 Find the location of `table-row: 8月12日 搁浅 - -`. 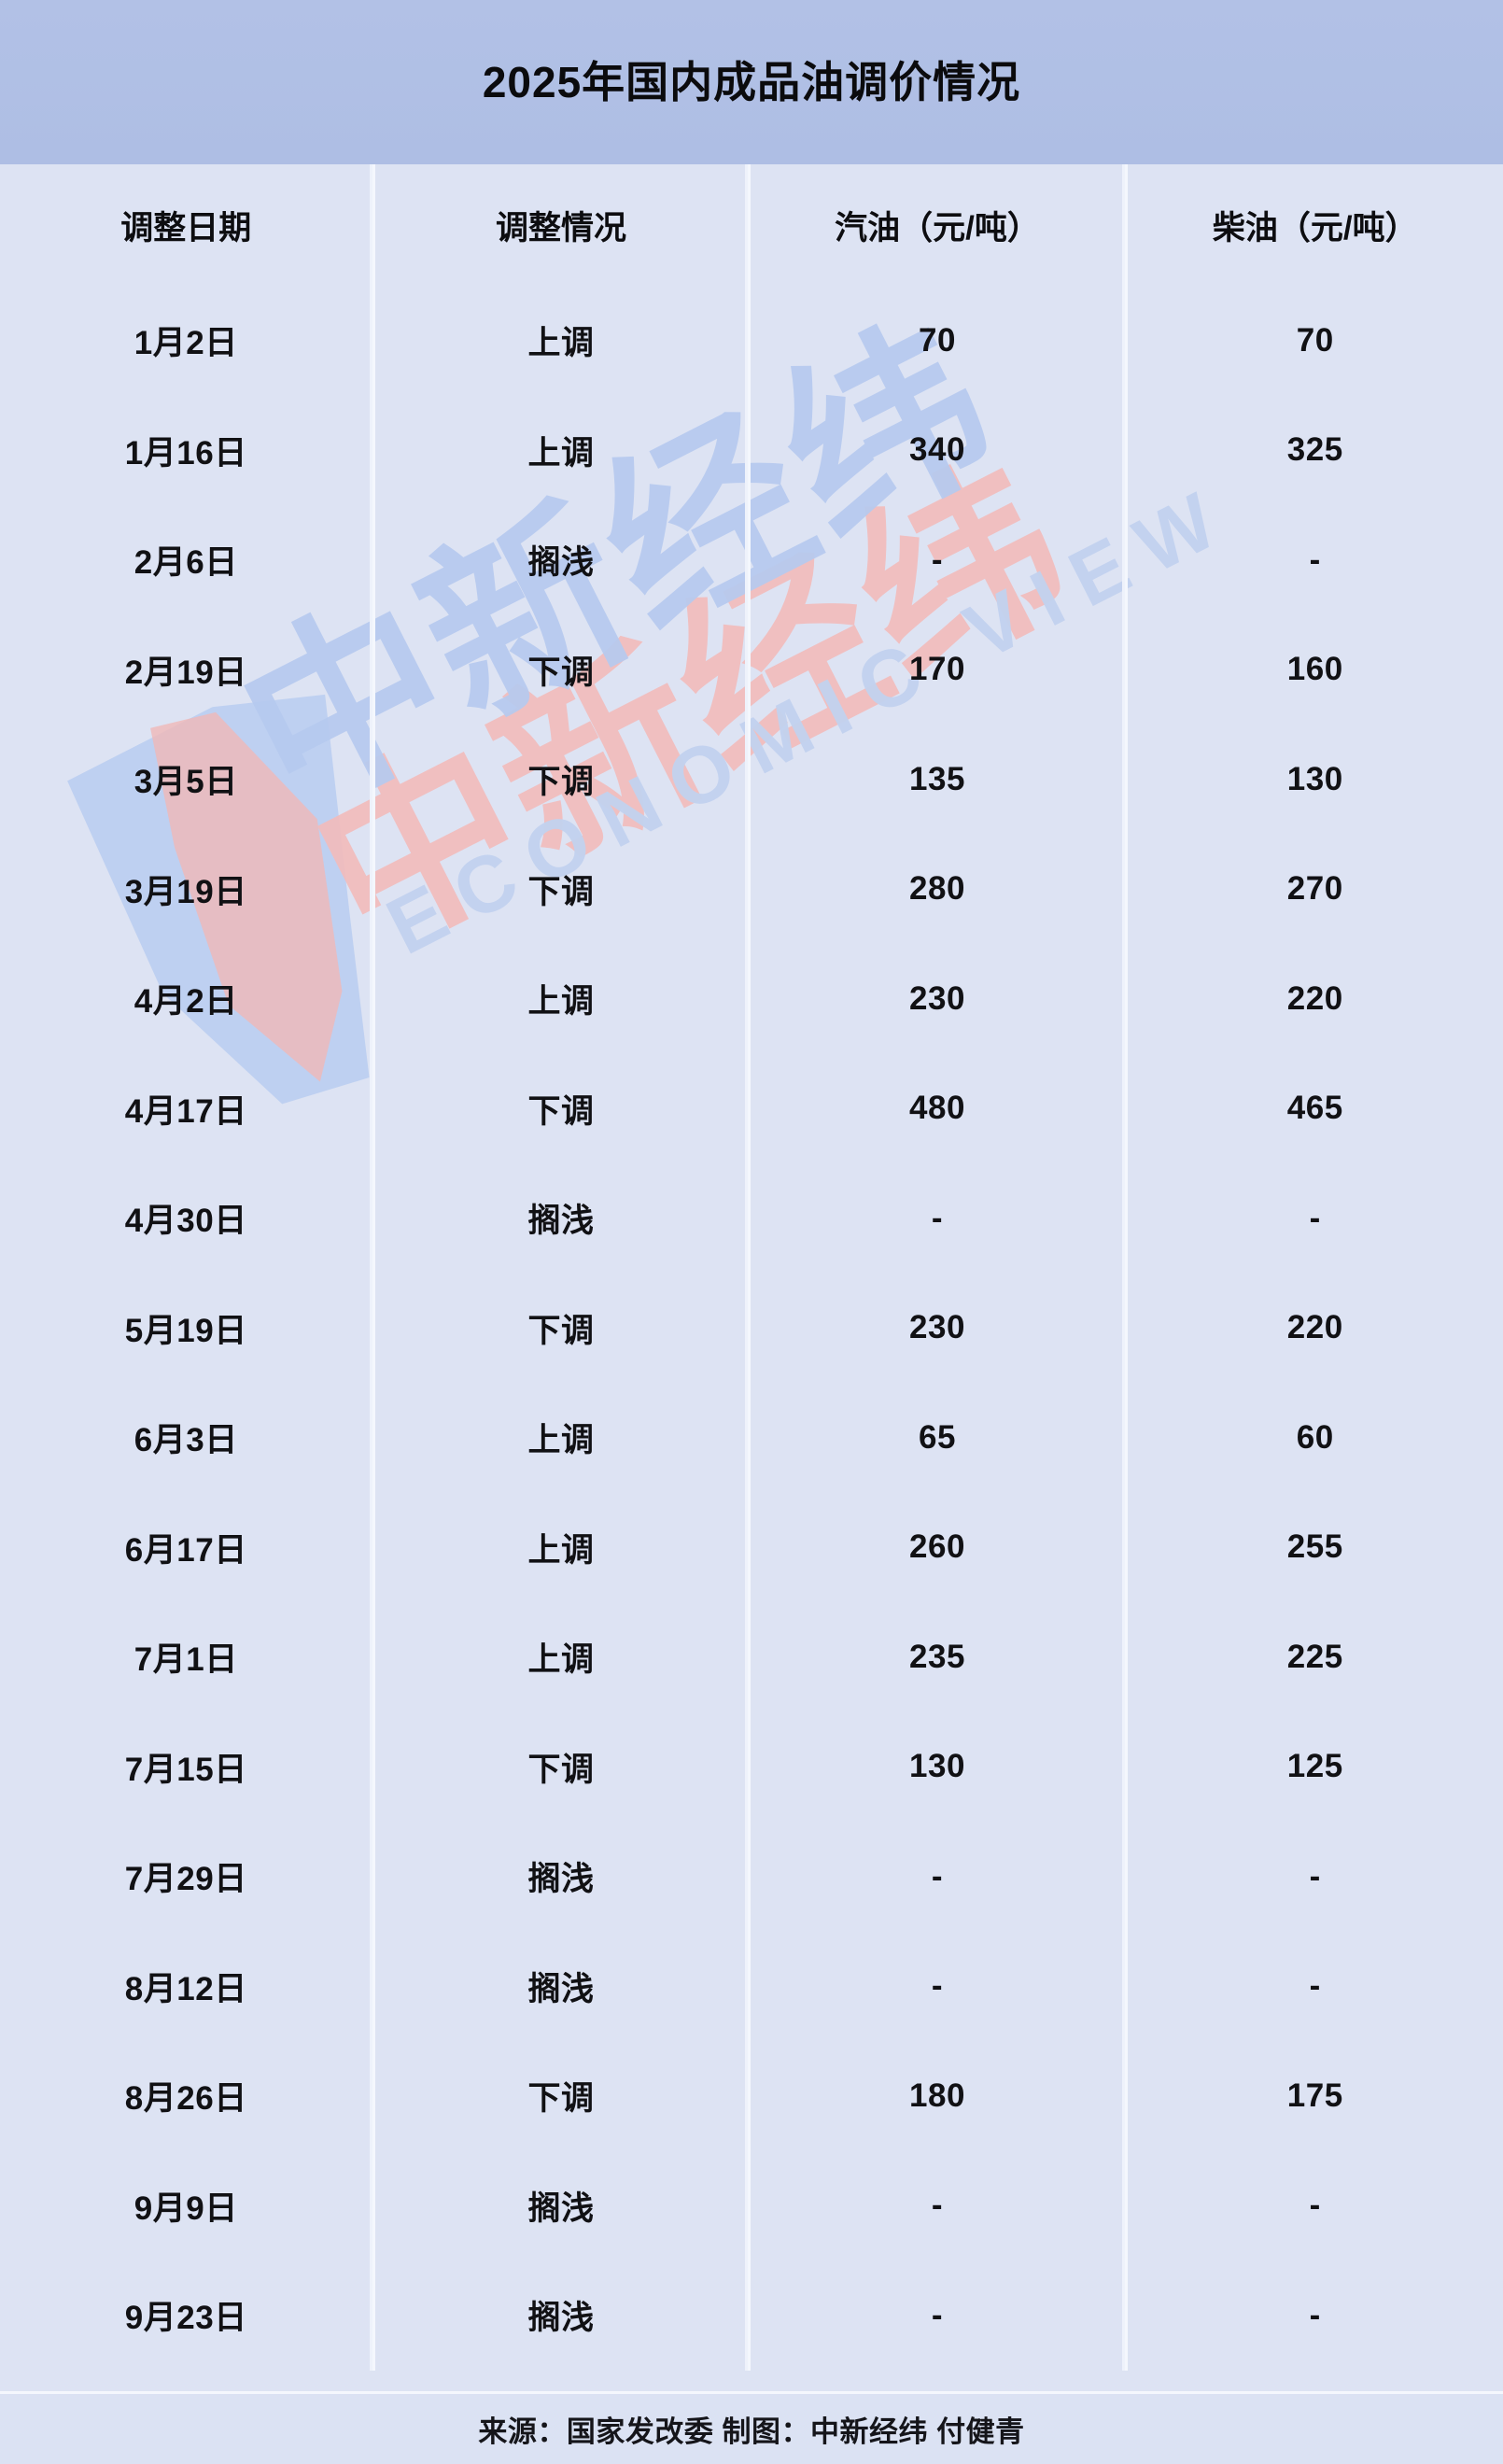

table-row: 8月12日 搁浅 - - is located at coordinates (752, 1986).